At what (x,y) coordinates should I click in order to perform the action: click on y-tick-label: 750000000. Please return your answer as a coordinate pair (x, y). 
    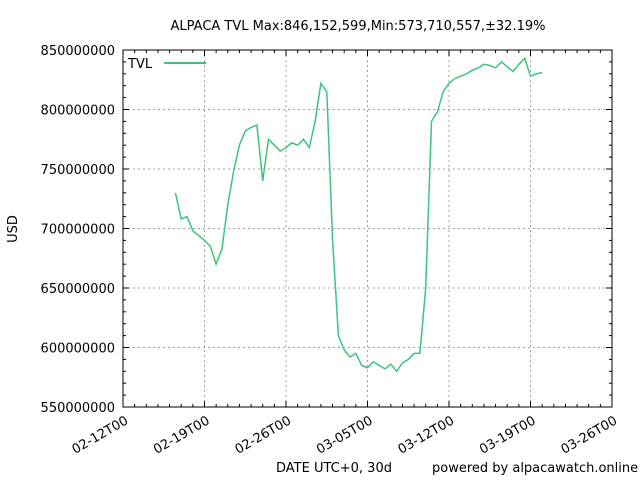
    Looking at the image, I should click on (78, 170).